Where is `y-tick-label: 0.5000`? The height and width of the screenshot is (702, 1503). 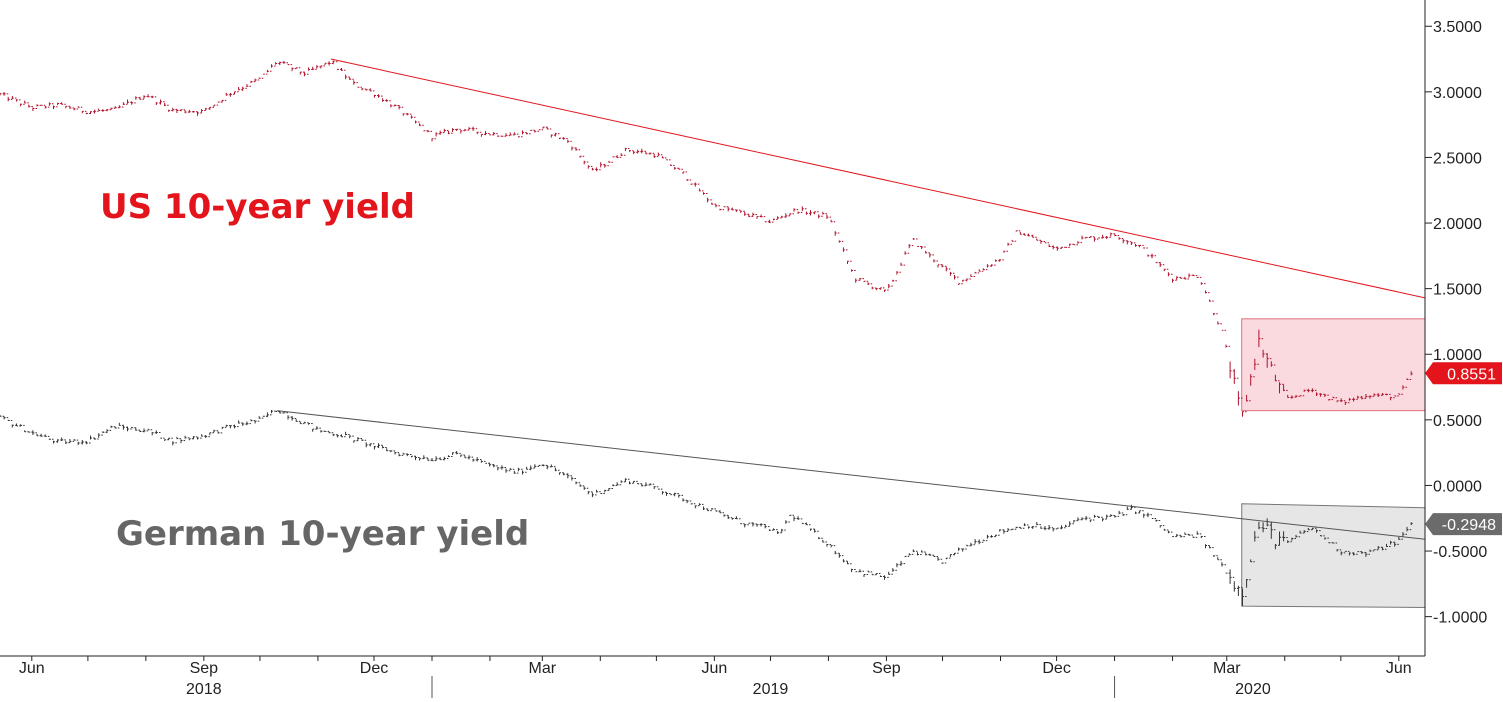 y-tick-label: 0.5000 is located at coordinates (1457, 421).